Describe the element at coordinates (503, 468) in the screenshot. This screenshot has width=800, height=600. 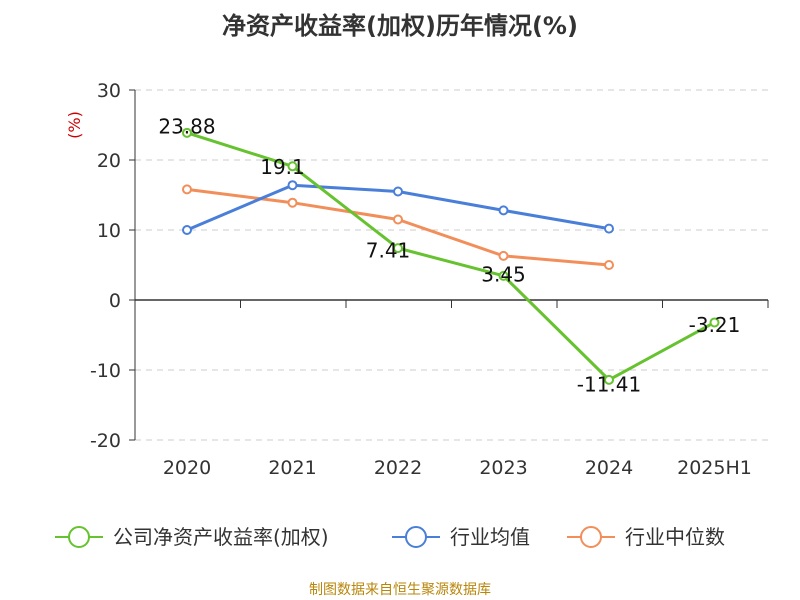
I see `x-tick-label: 2023` at that location.